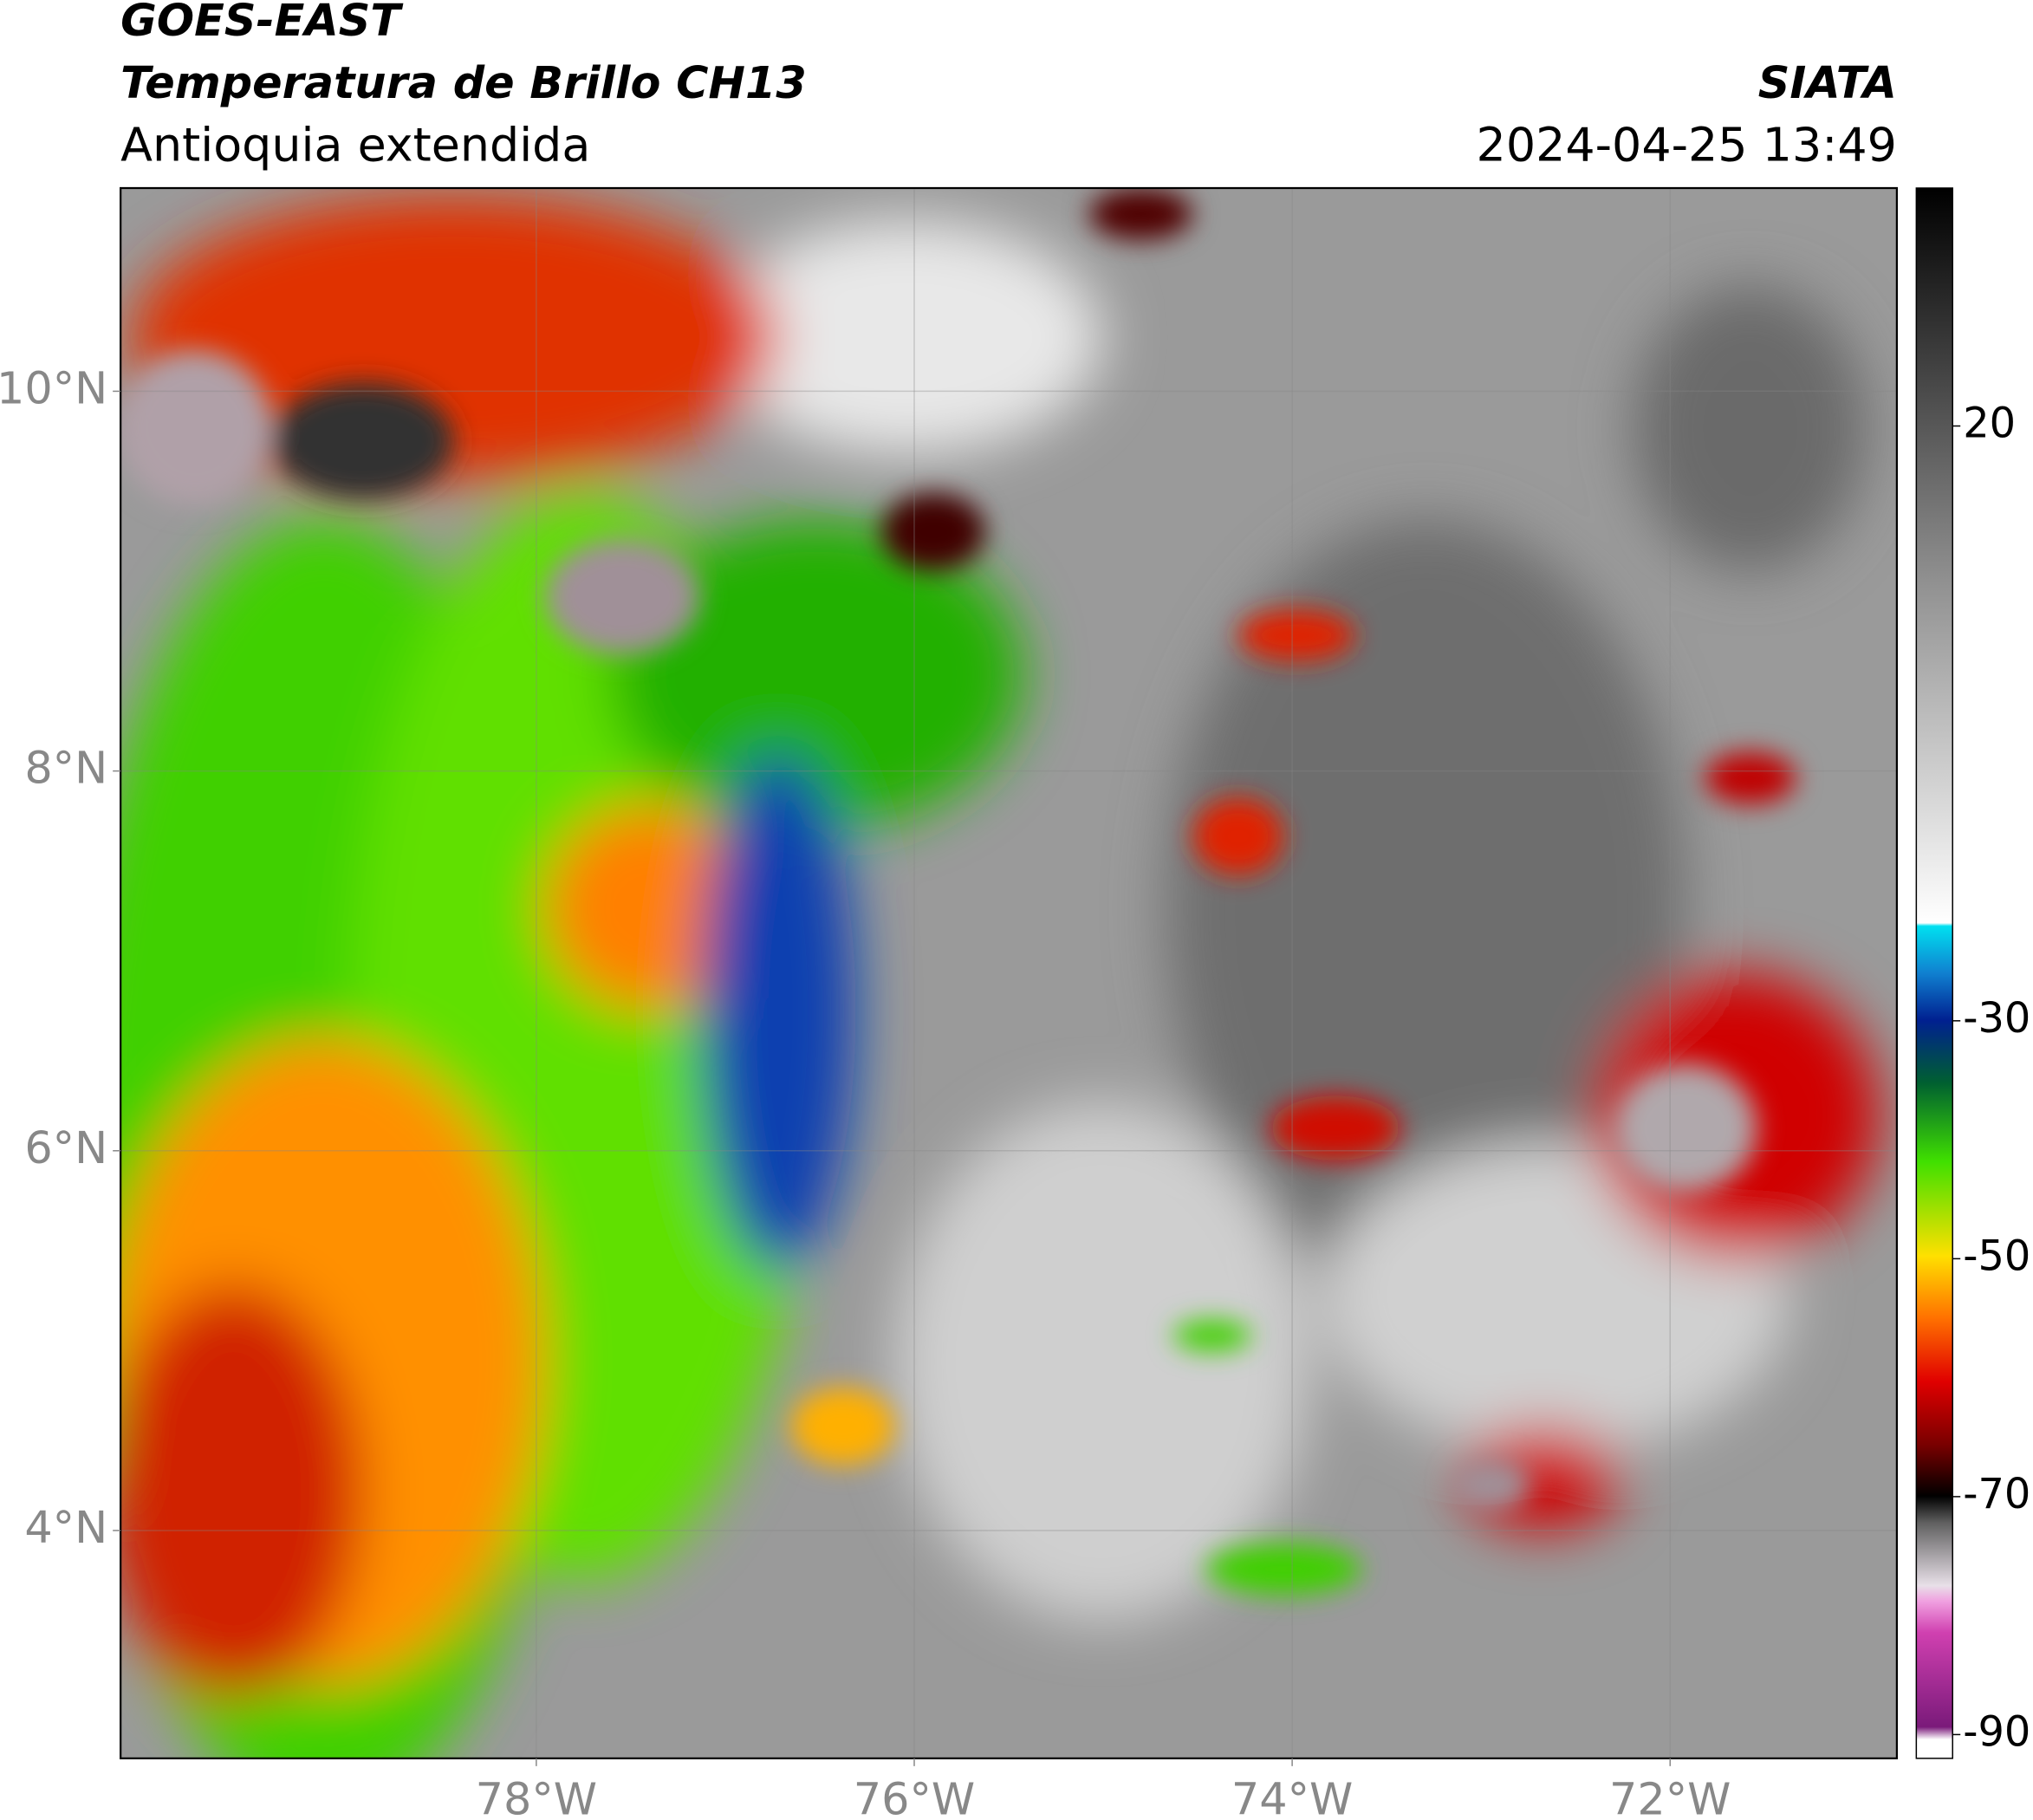 The width and height of the screenshot is (2033, 1820). I want to click on y-tick-label: 8°N, so click(65, 768).